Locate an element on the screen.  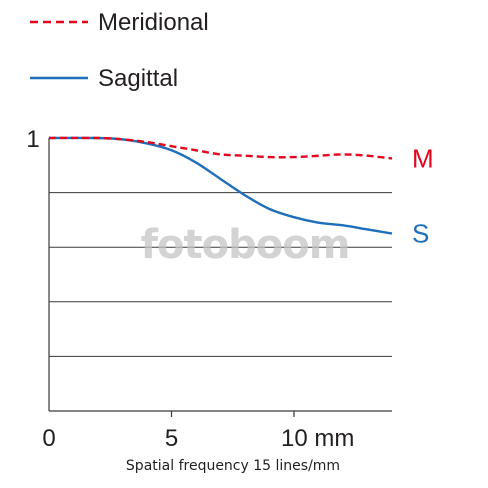
y-tick-label: 1 is located at coordinates (32, 139).